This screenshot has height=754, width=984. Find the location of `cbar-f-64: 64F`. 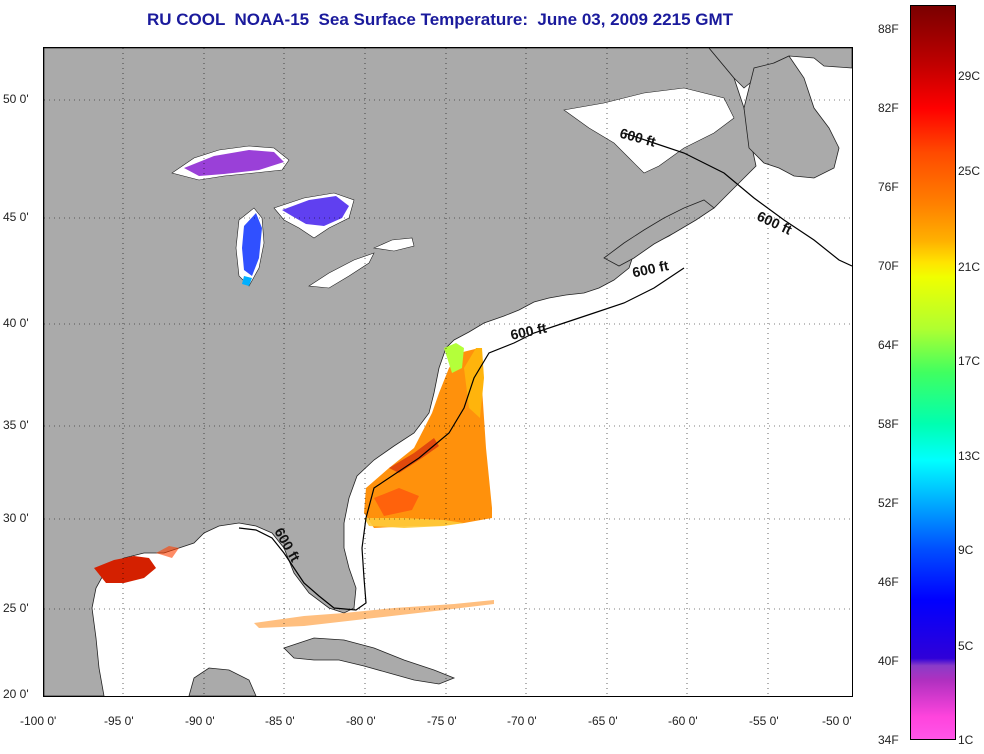

cbar-f-64: 64F is located at coordinates (888, 345).